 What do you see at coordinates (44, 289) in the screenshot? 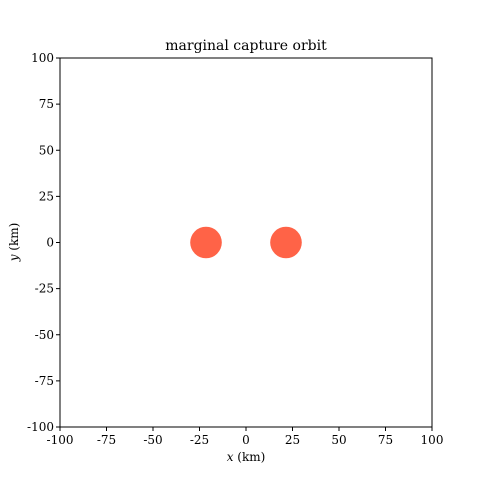
I see `y-tick-label: -25` at bounding box center [44, 289].